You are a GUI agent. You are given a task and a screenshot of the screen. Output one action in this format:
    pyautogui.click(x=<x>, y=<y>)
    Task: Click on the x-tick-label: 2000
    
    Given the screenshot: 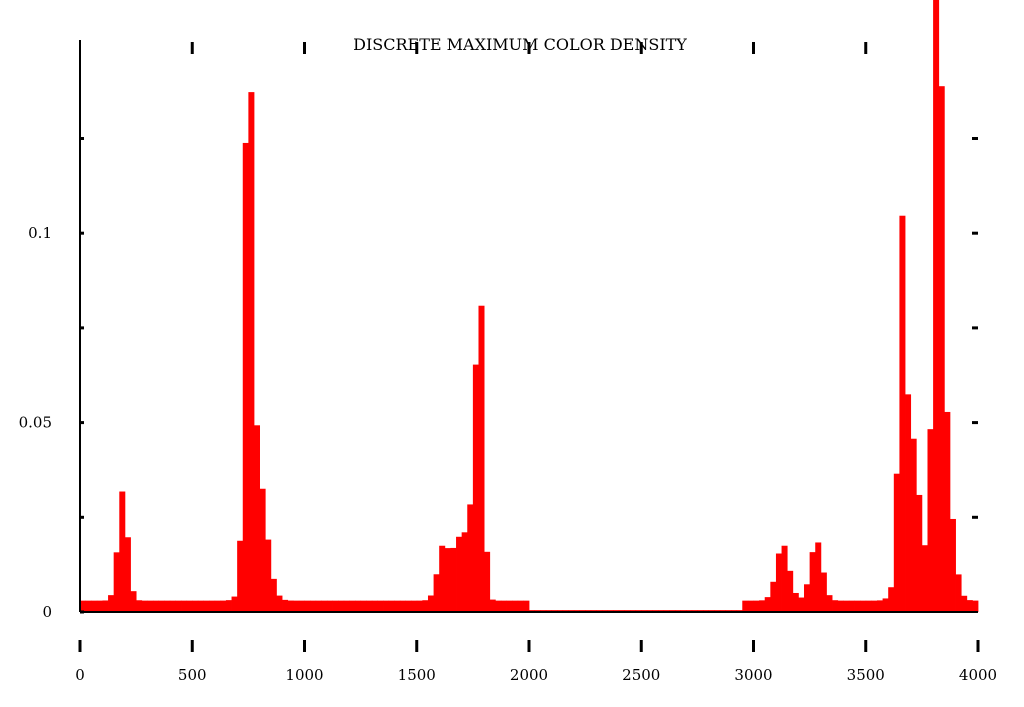 What is the action you would take?
    pyautogui.click(x=529, y=675)
    